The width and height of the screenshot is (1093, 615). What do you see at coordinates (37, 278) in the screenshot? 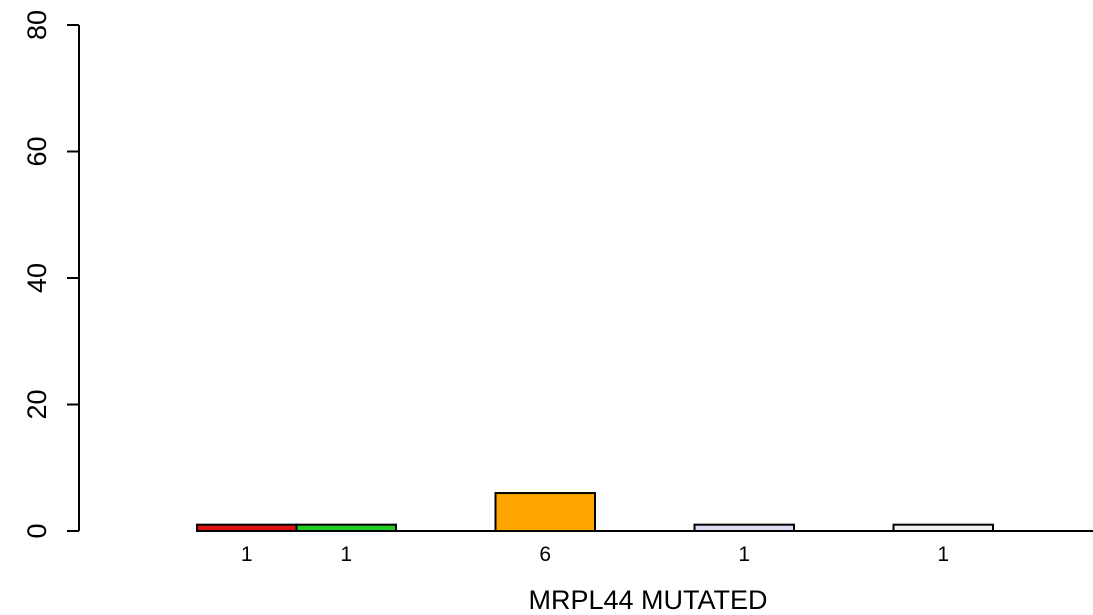
I see `y-tick-label: 40` at bounding box center [37, 278].